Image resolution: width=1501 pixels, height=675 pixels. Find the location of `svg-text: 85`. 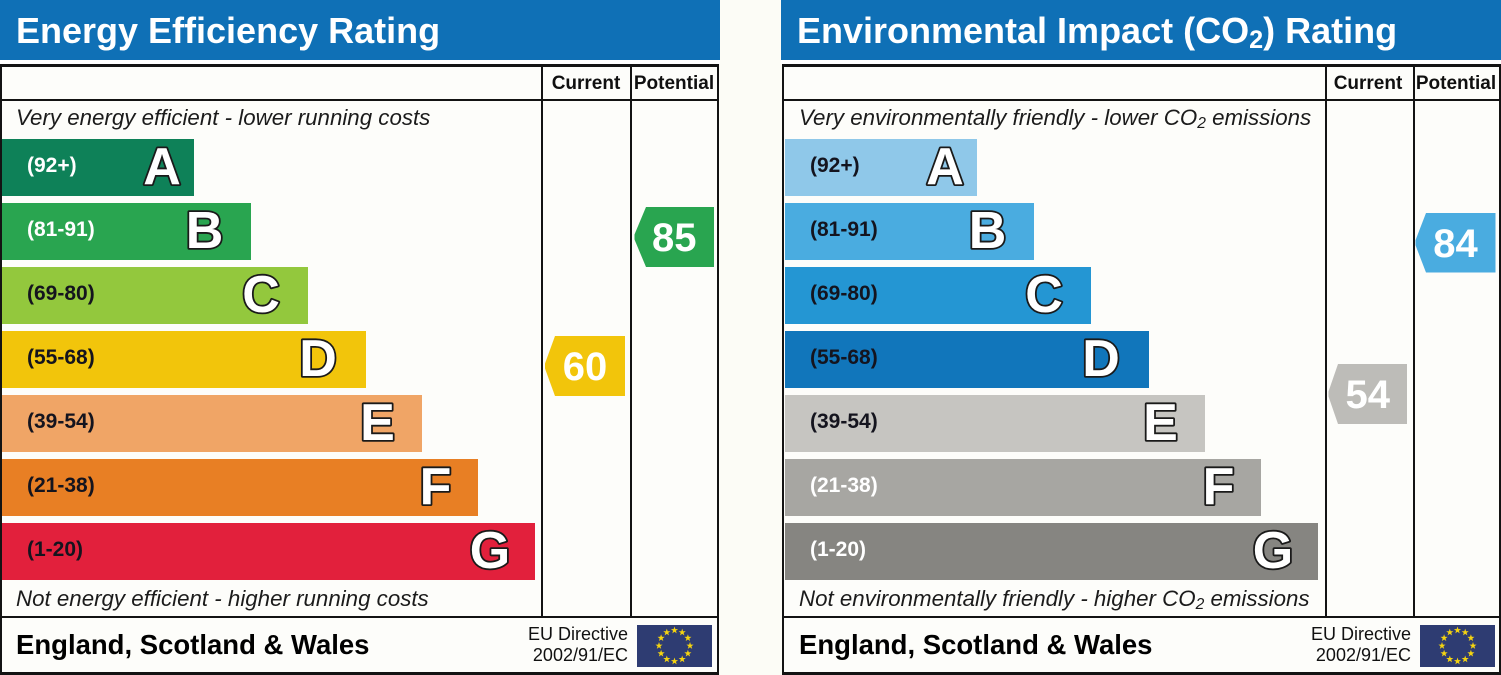

svg-text: 85 is located at coordinates (674, 238).